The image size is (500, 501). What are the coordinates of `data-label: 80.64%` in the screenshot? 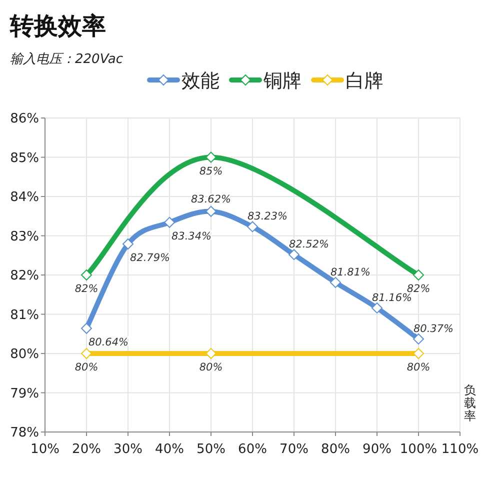 It's located at (108, 342).